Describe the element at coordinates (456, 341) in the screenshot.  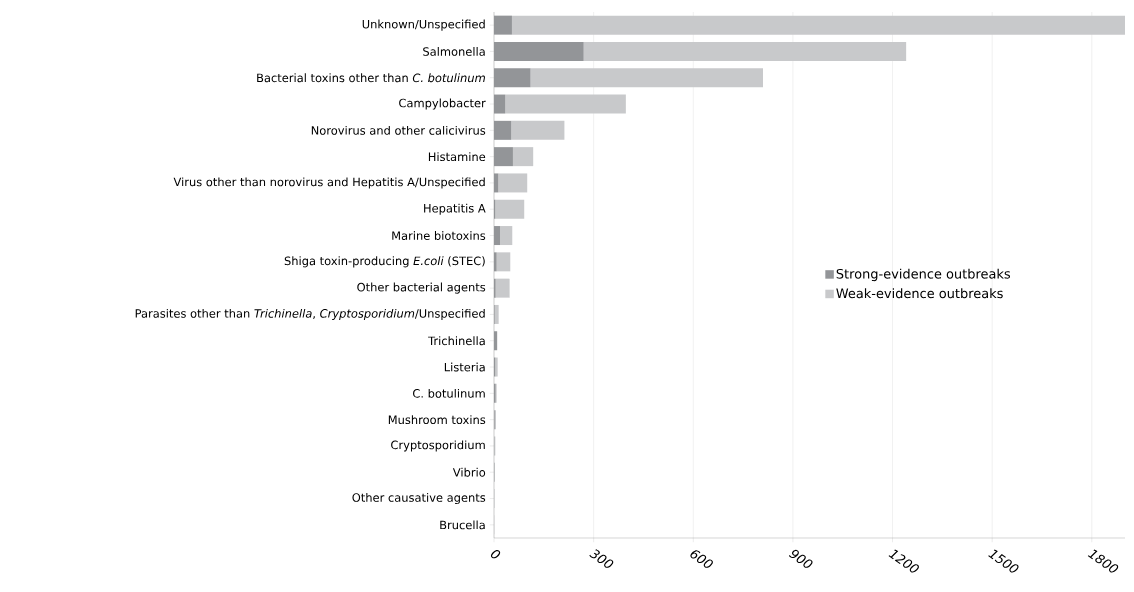
I see `y-tick-label: Trichinella` at that location.